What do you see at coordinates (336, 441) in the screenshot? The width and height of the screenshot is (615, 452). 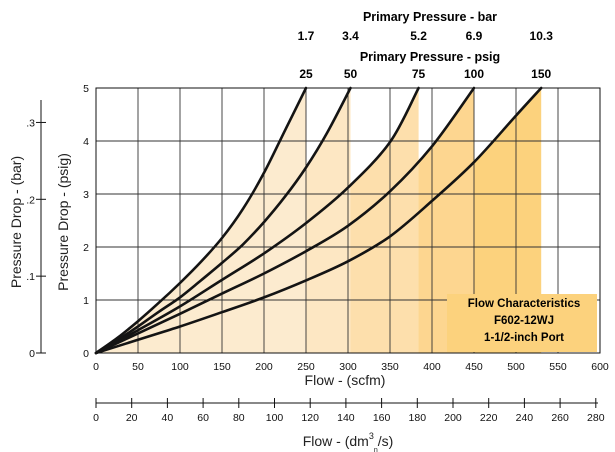 I see `x2-title-main: Flow - (dm` at bounding box center [336, 441].